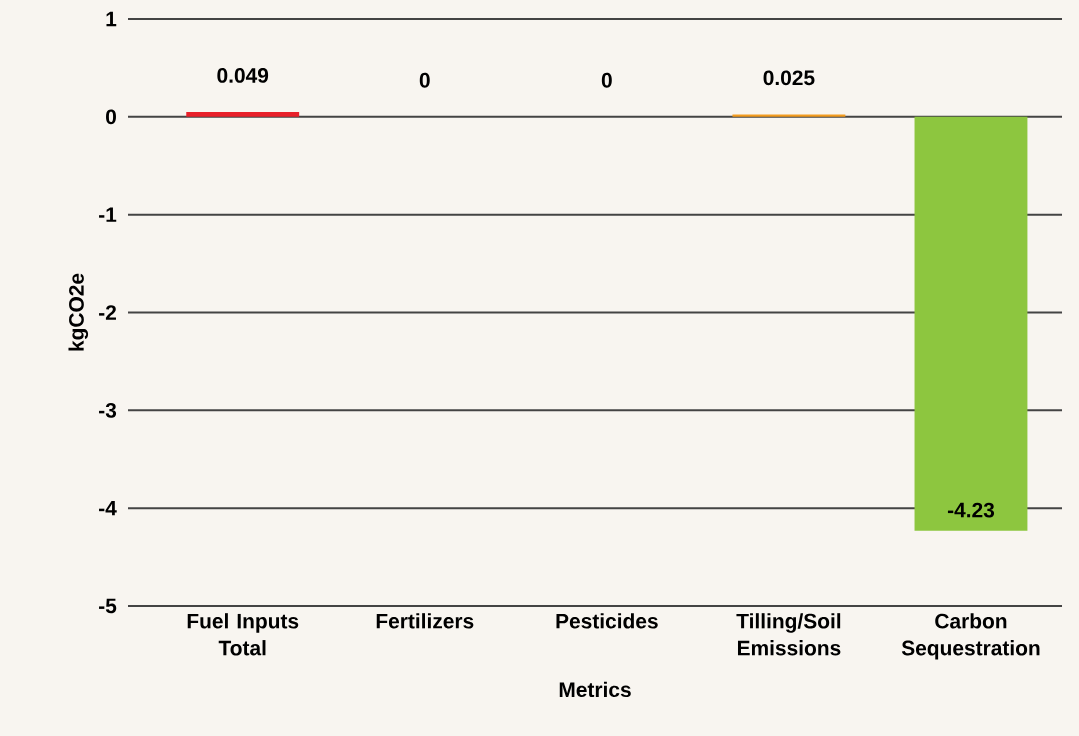 The width and height of the screenshot is (1079, 736). What do you see at coordinates (108, 410) in the screenshot?
I see `y-tick-label: -3` at bounding box center [108, 410].